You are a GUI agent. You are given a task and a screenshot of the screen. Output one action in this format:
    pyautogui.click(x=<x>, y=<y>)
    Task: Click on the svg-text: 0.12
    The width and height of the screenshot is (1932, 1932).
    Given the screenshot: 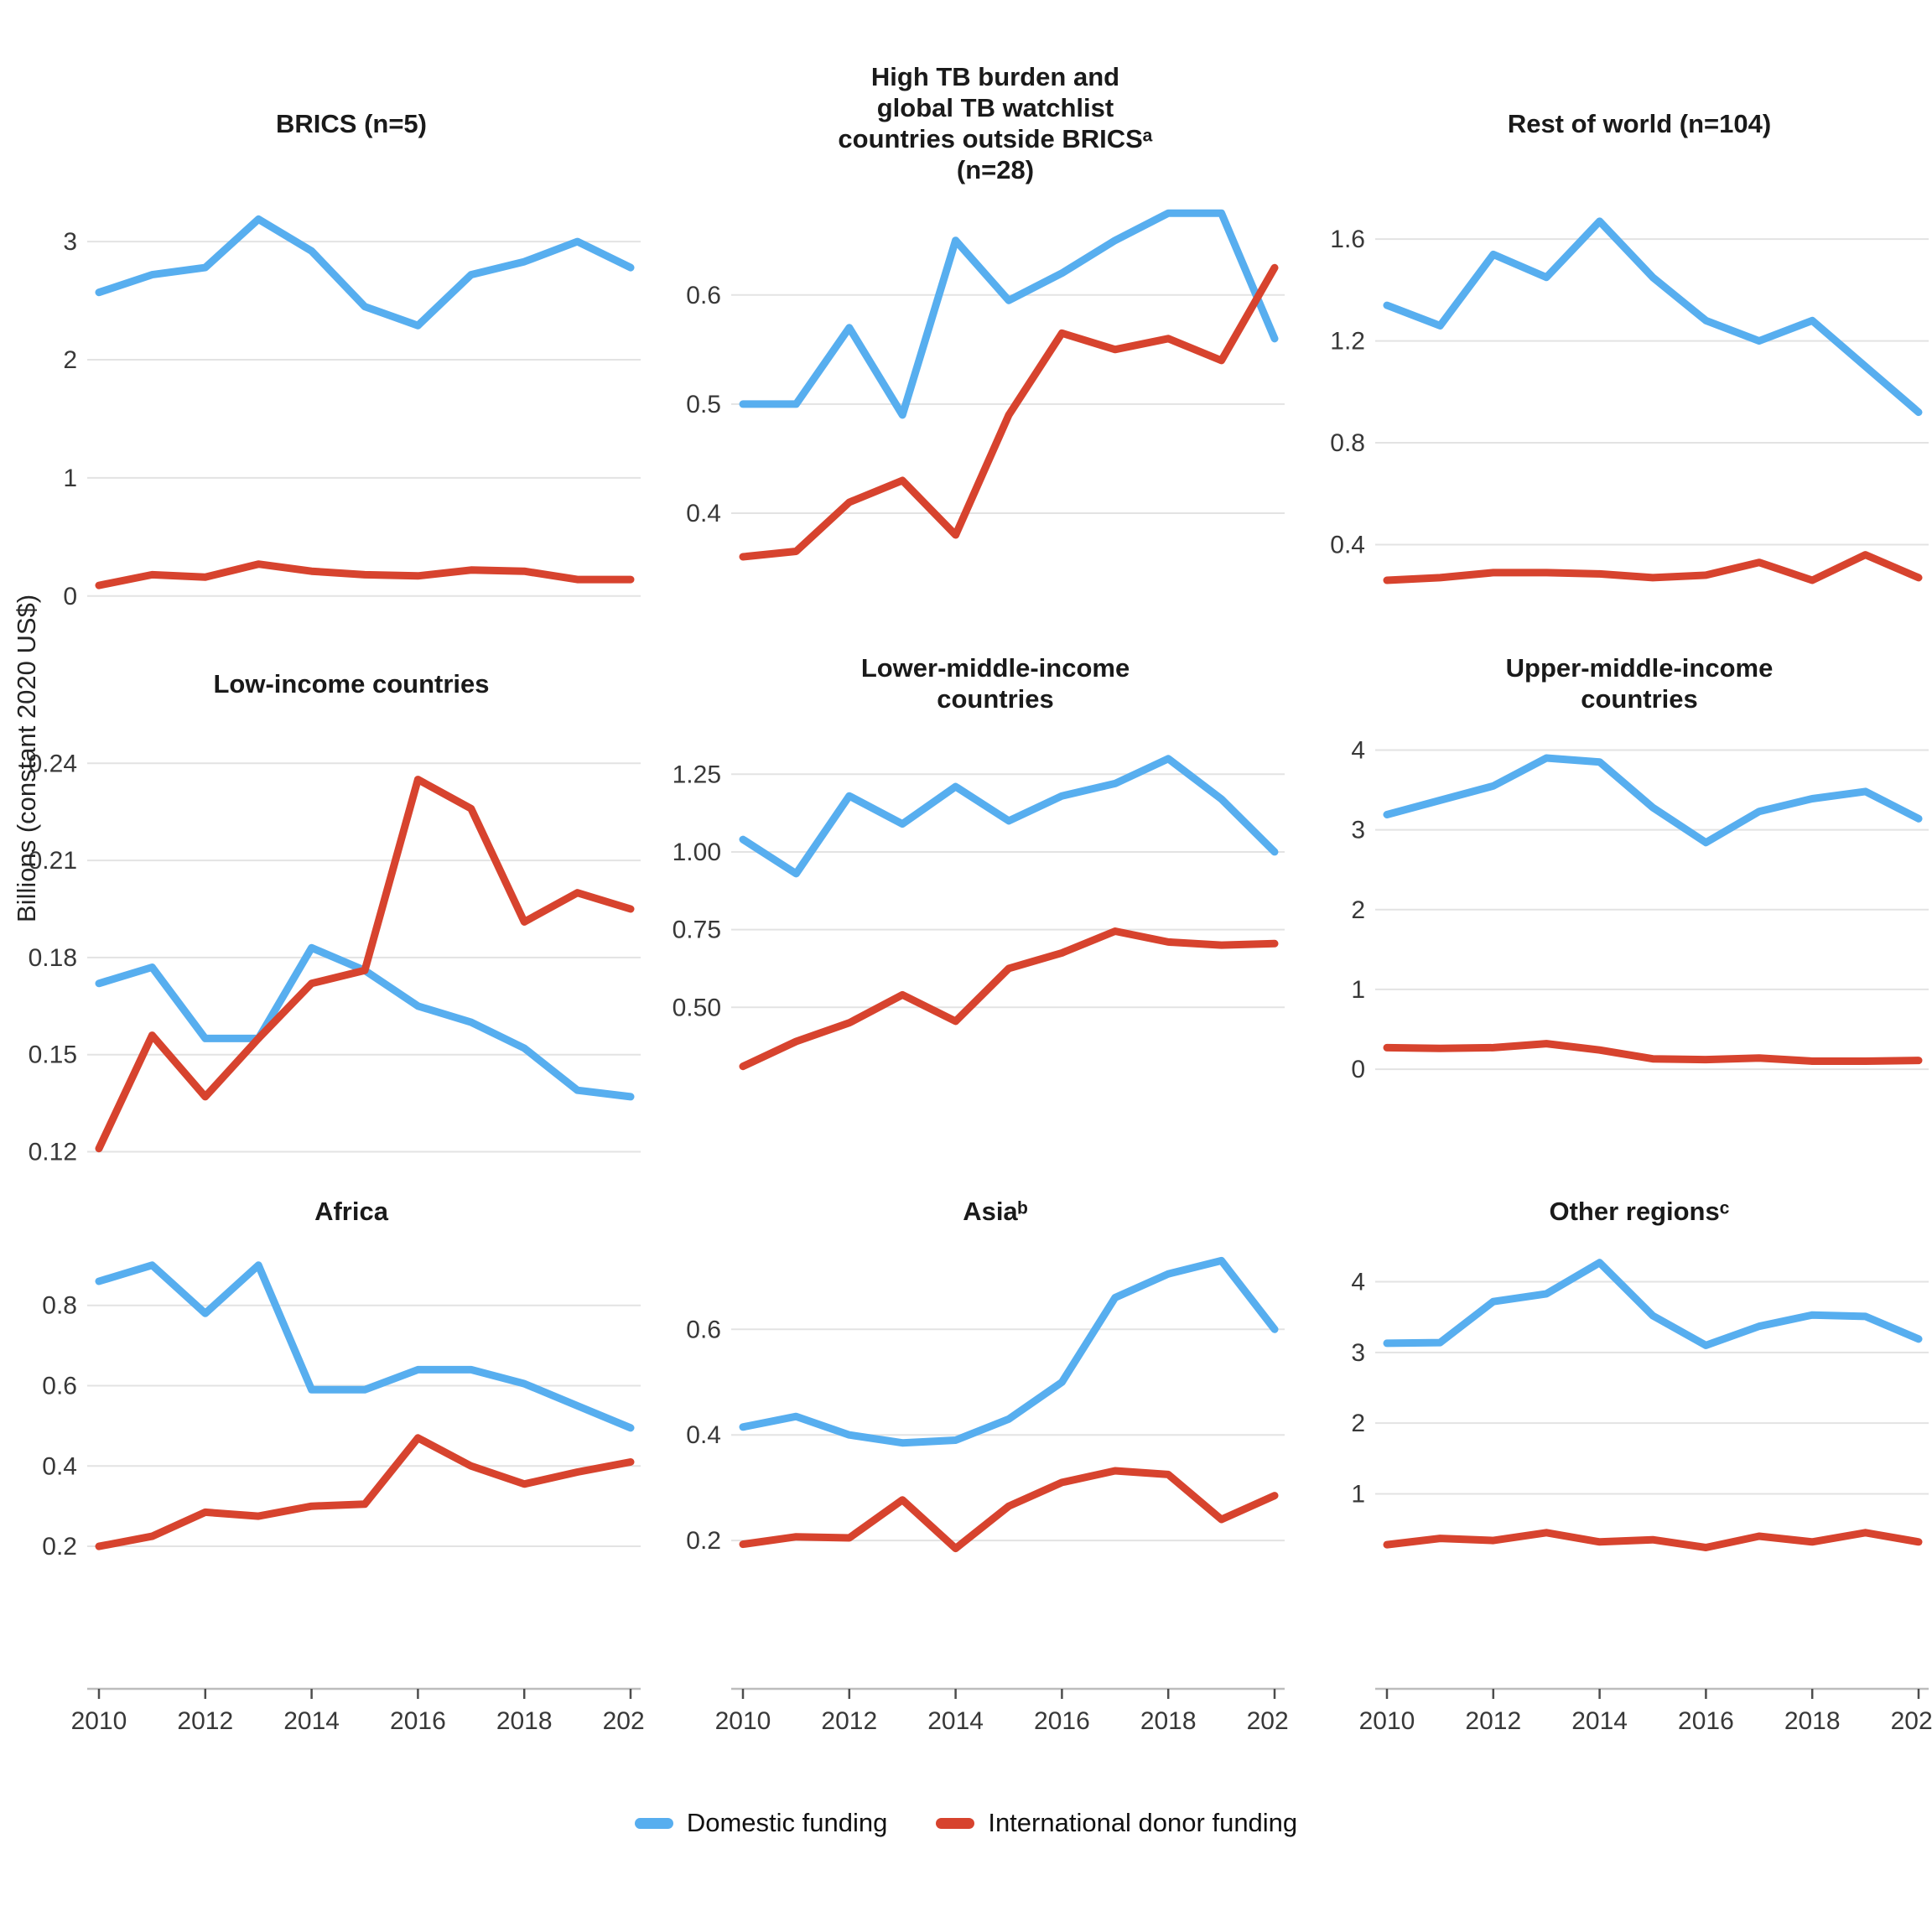 What is the action you would take?
    pyautogui.click(x=53, y=1152)
    